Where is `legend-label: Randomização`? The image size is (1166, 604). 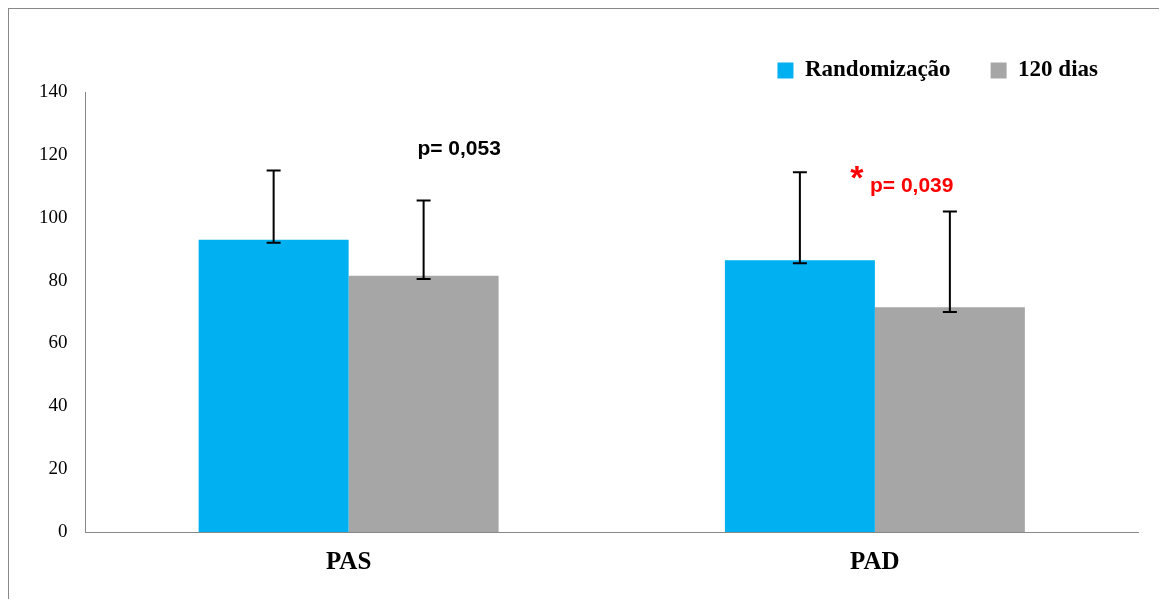
legend-label: Randomização is located at coordinates (877, 69).